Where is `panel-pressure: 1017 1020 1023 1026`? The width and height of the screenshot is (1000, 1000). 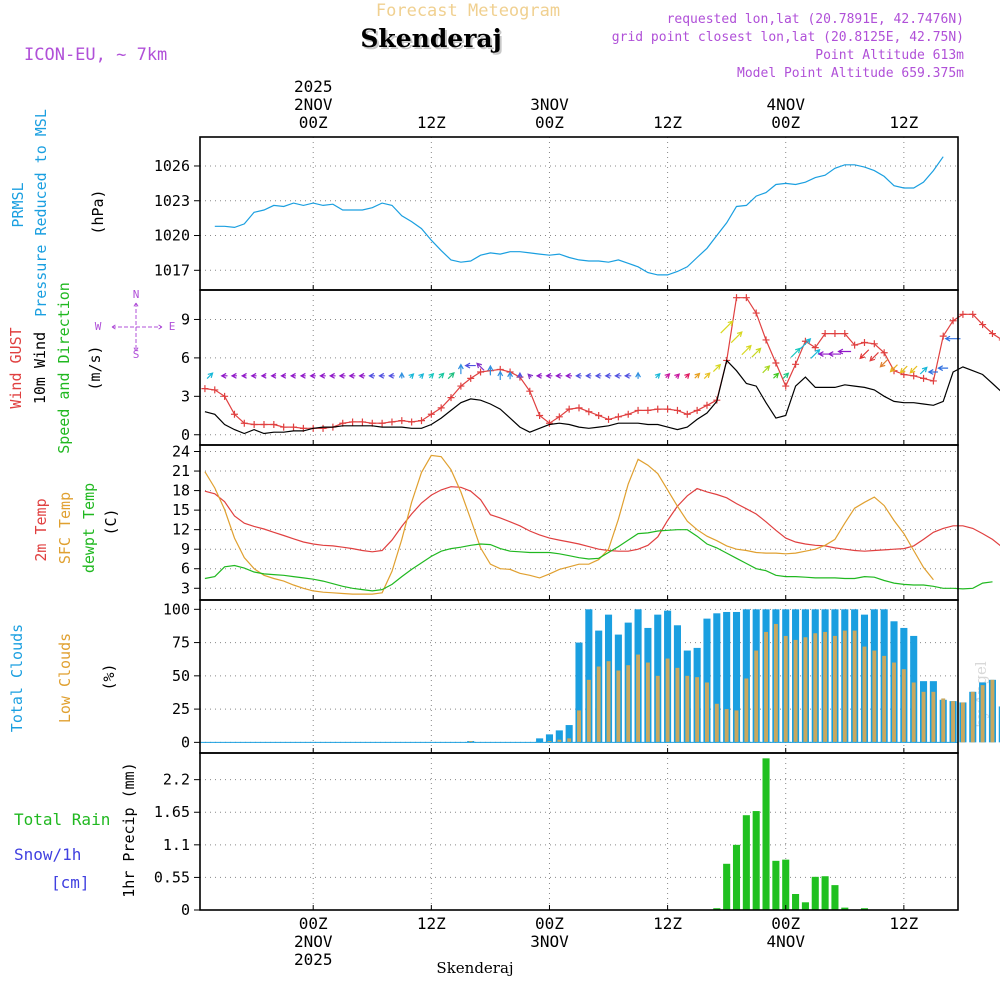 panel-pressure: 1017 1020 1023 1026 is located at coordinates (556, 213).